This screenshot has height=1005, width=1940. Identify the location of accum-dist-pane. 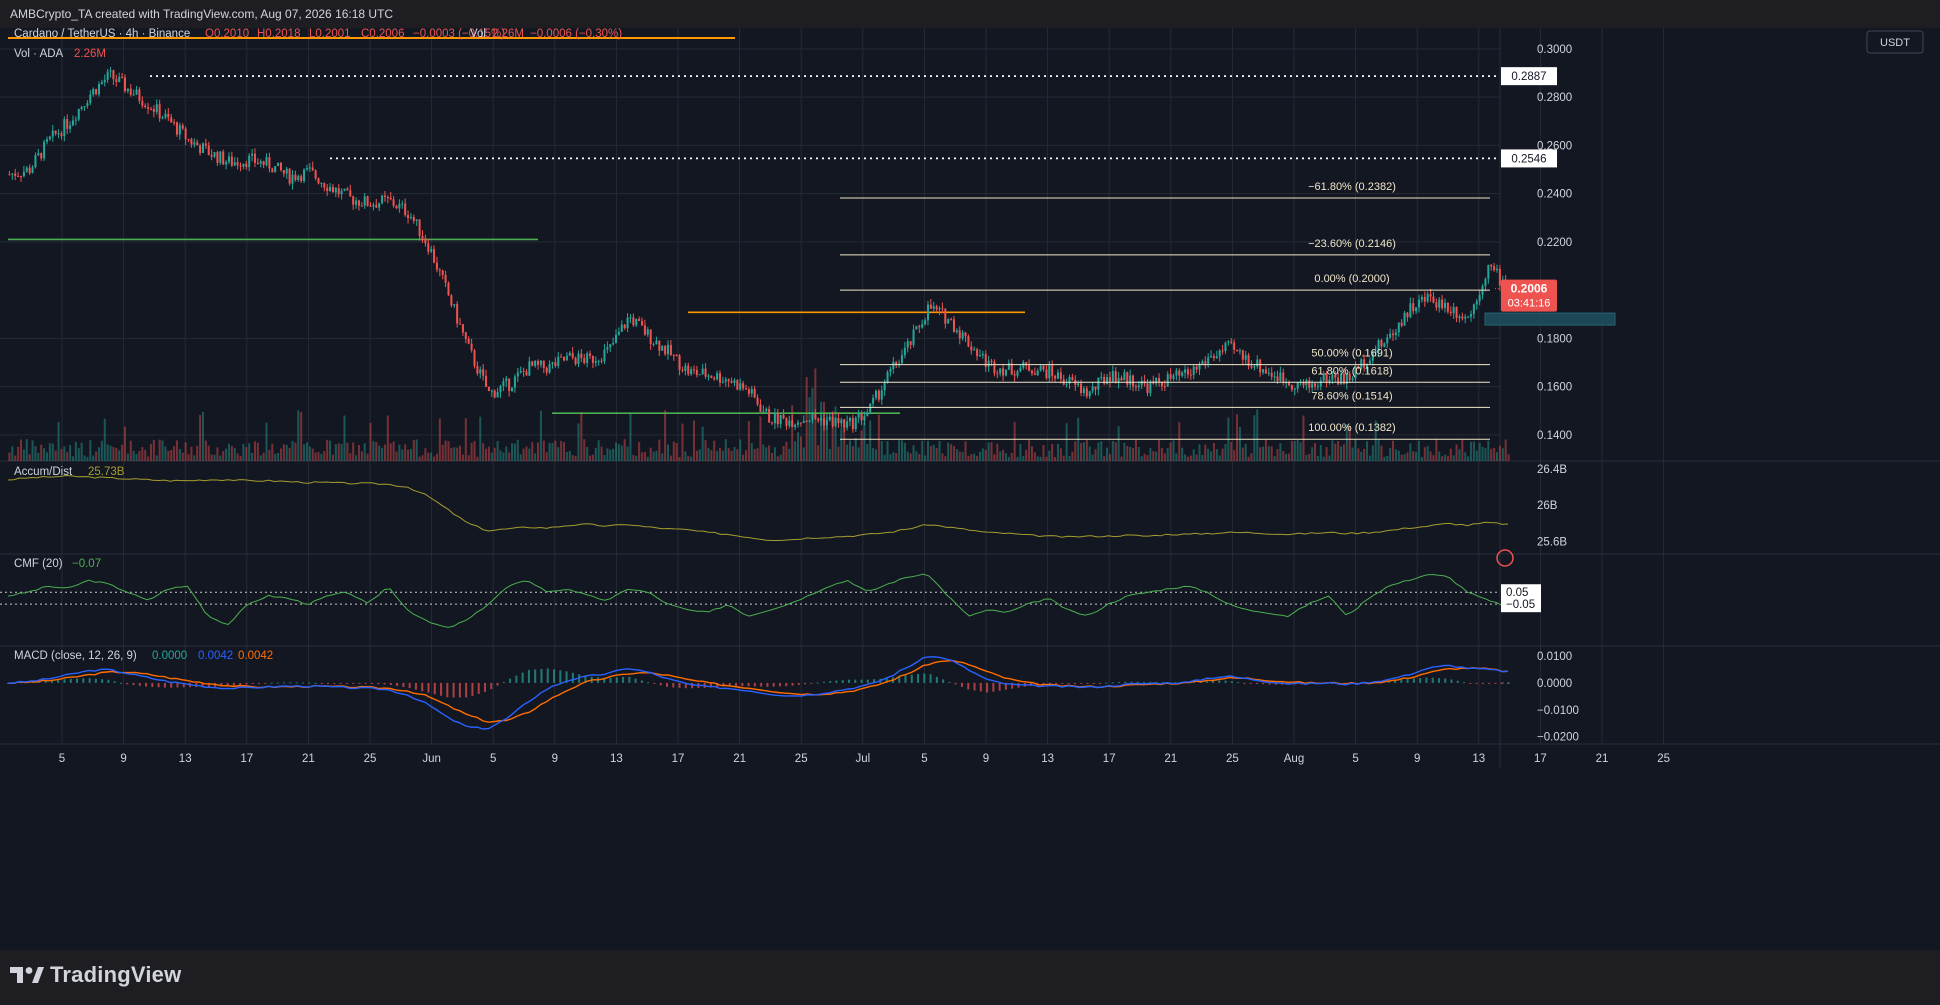
(758, 507).